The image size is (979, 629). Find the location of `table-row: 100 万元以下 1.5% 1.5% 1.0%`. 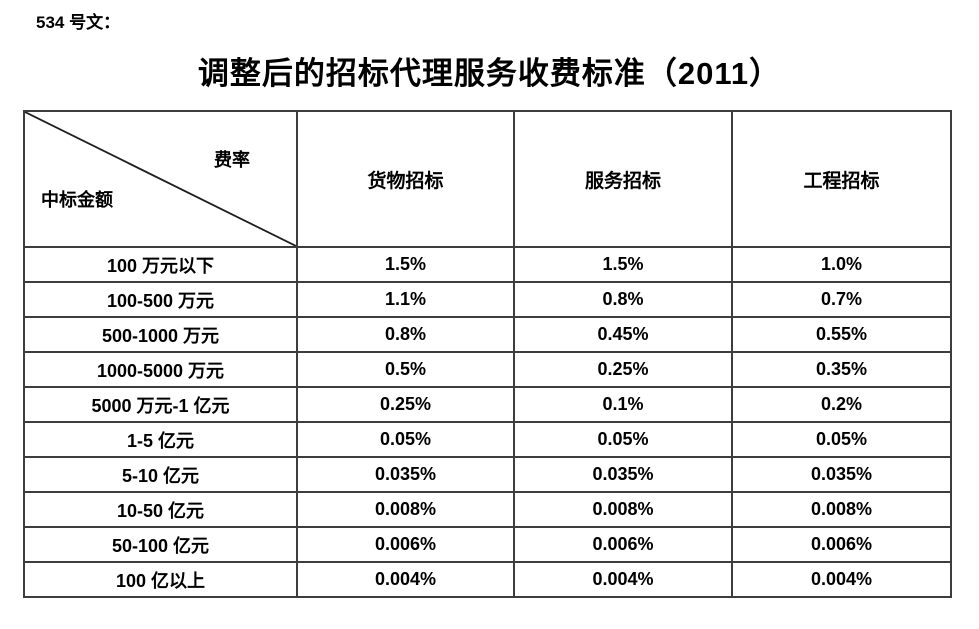

table-row: 100 万元以下 1.5% 1.5% 1.0% is located at coordinates (487, 264).